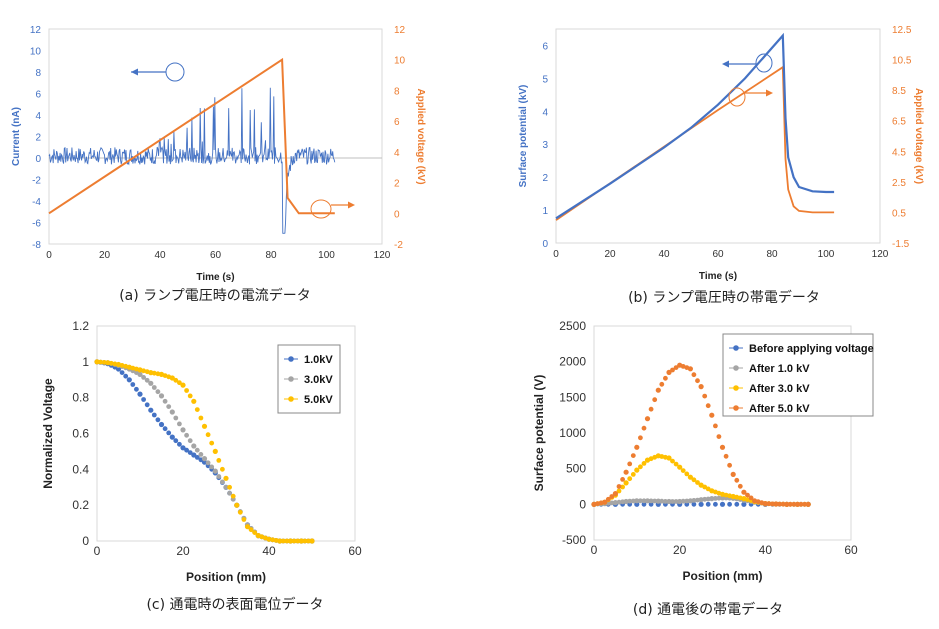 The height and width of the screenshot is (629, 939). What do you see at coordinates (572, 362) in the screenshot?
I see `y-tick-label: 2000` at bounding box center [572, 362].